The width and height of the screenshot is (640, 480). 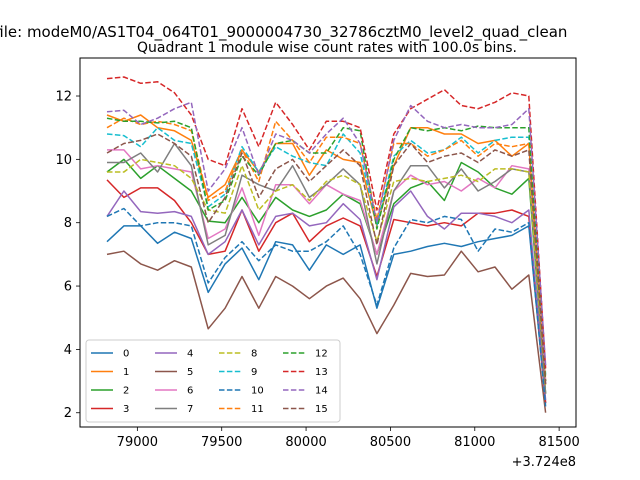 I want to click on legend-label-0: 0, so click(x=126, y=354).